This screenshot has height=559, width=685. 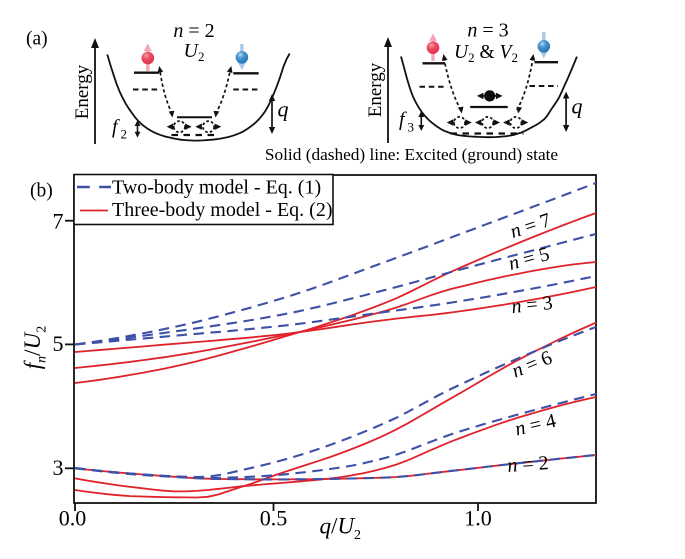 What do you see at coordinates (274, 518) in the screenshot?
I see `svg-text: 0.5` at bounding box center [274, 518].